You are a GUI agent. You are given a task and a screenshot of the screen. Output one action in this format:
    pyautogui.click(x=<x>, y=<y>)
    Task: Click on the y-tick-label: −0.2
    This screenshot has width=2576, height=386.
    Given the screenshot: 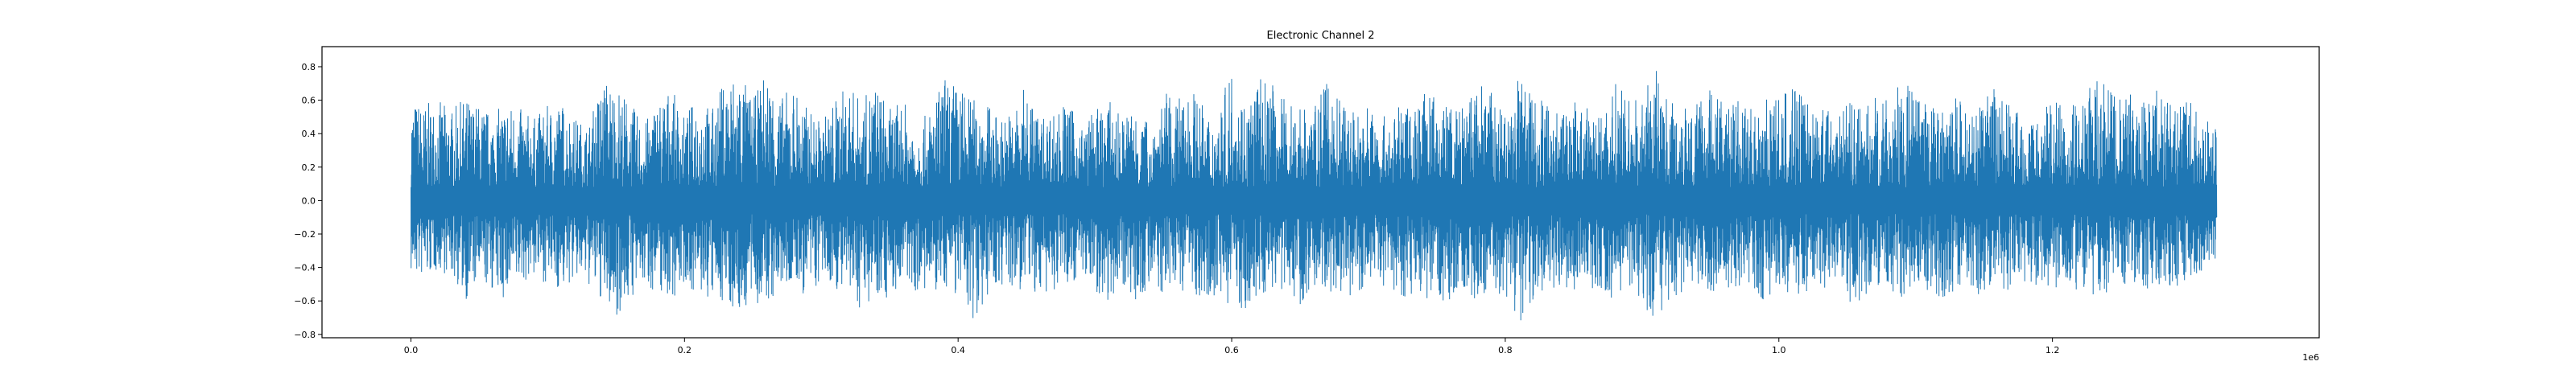 What is the action you would take?
    pyautogui.click(x=305, y=234)
    